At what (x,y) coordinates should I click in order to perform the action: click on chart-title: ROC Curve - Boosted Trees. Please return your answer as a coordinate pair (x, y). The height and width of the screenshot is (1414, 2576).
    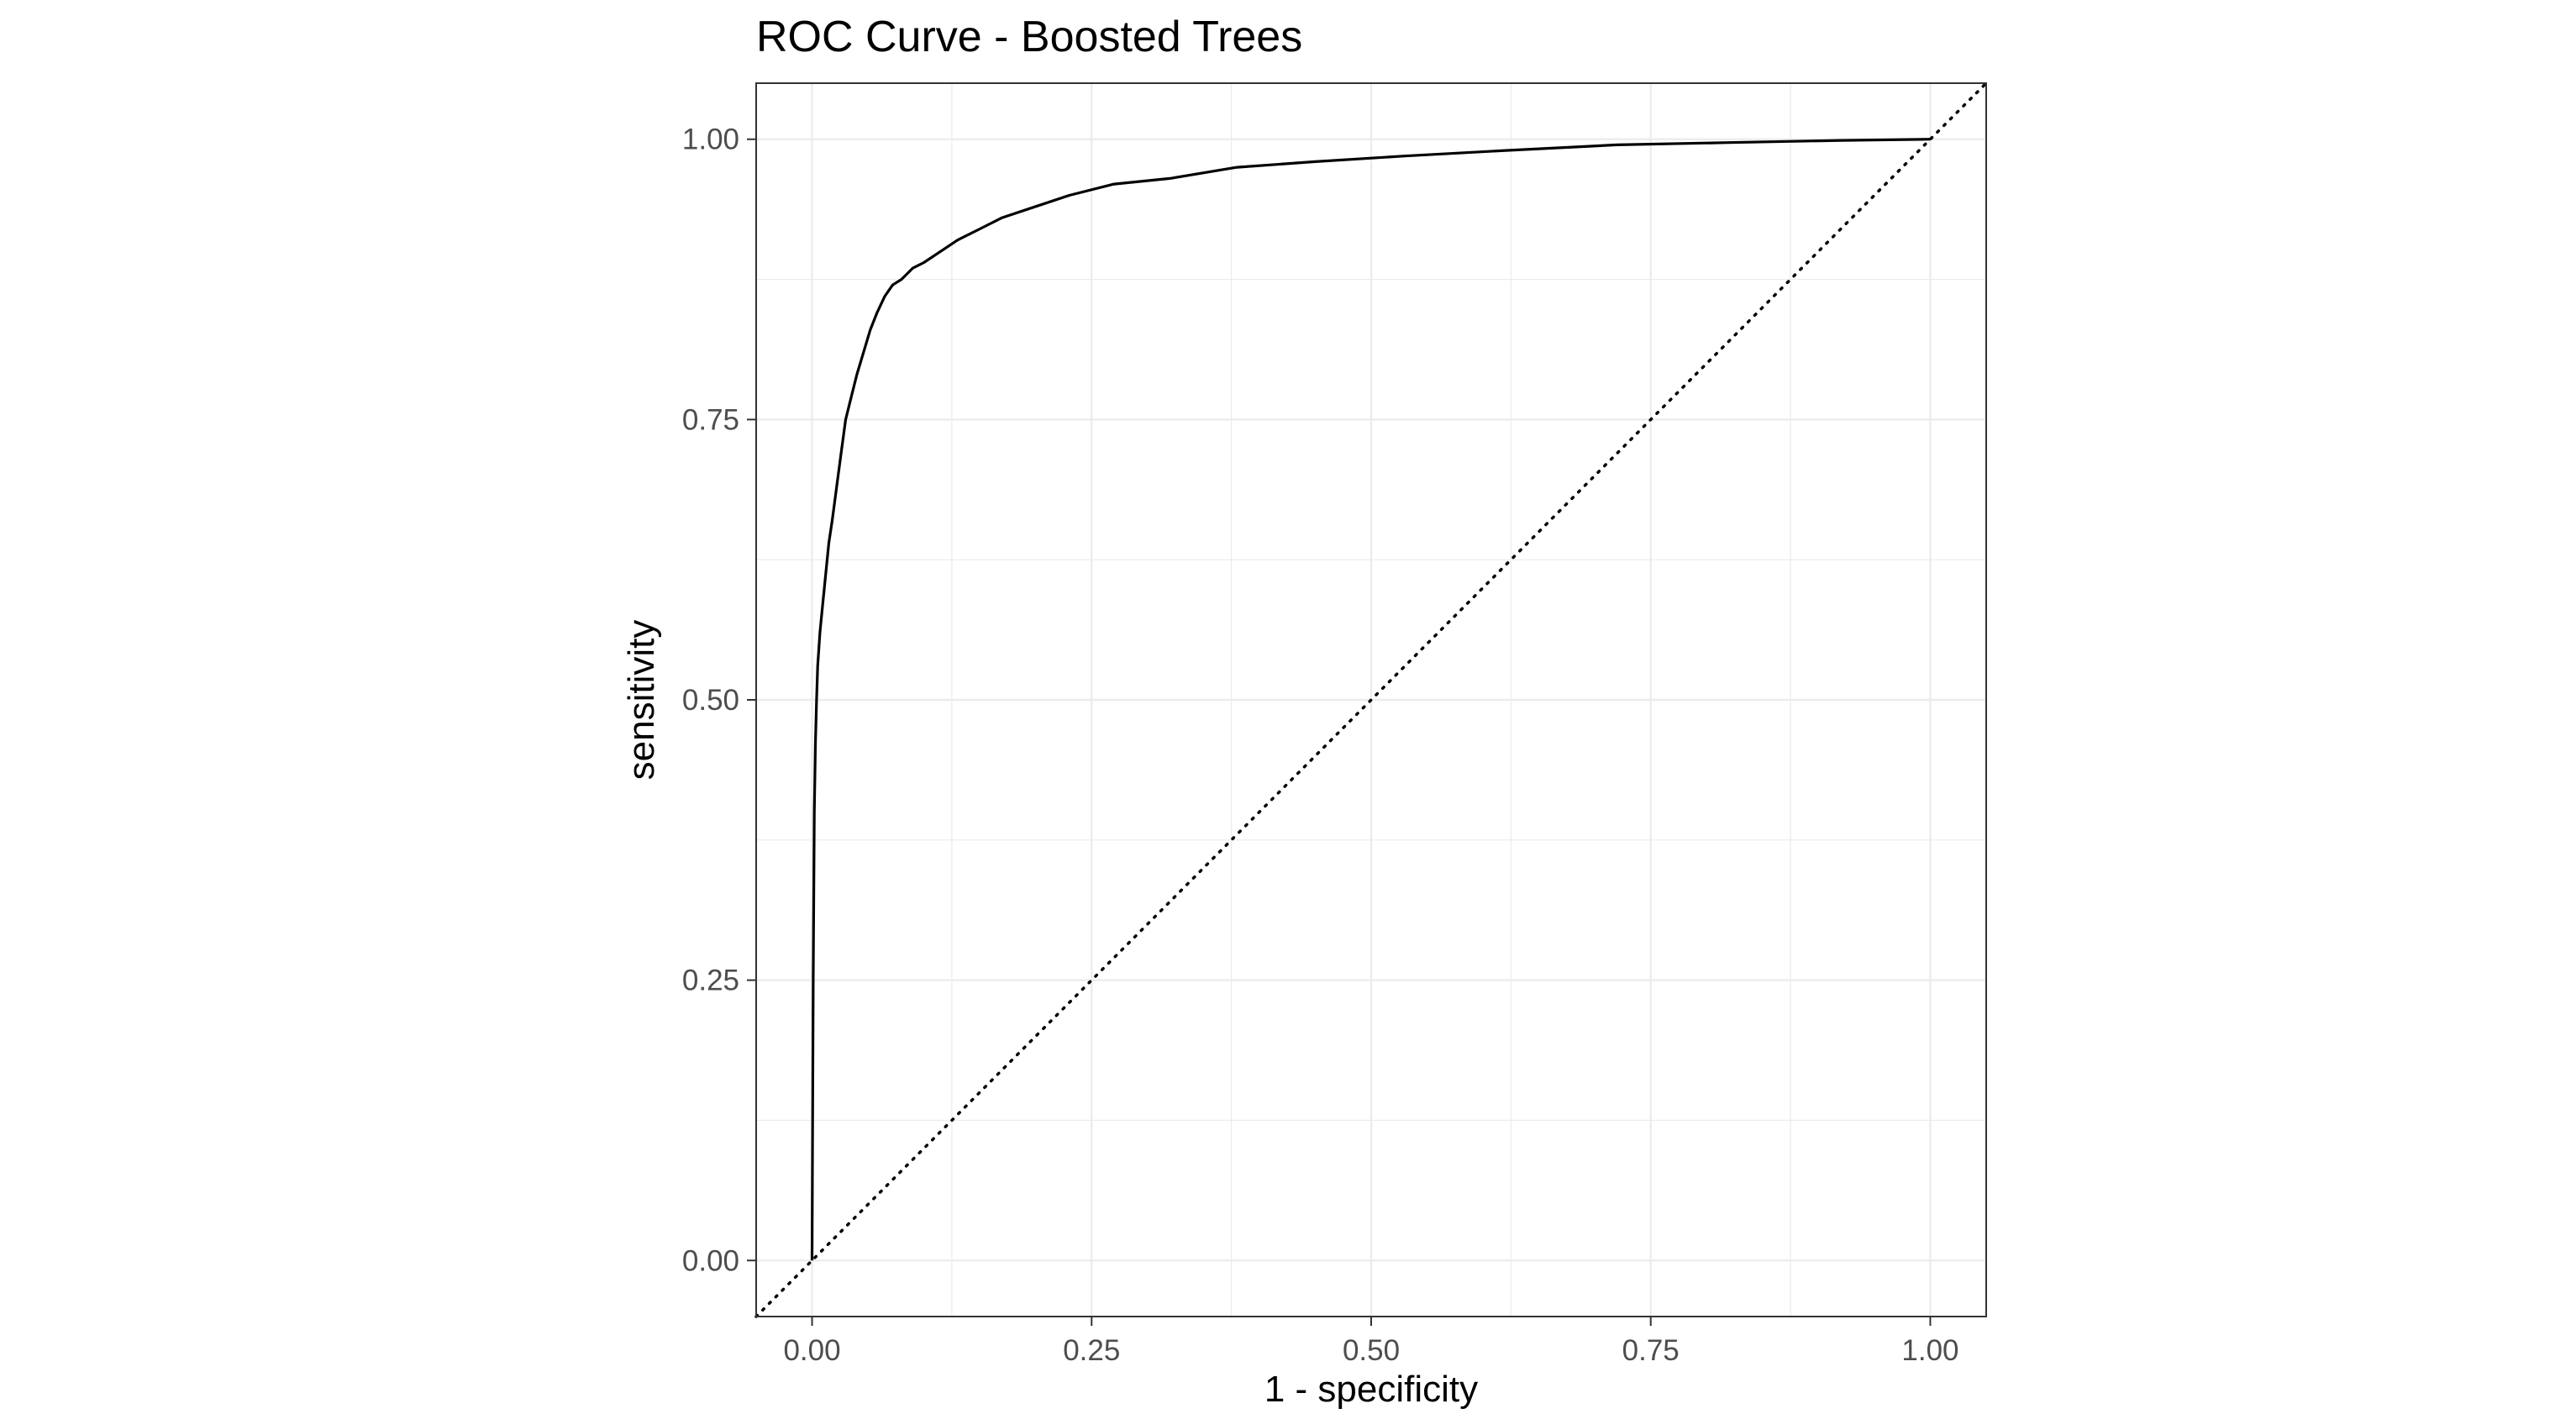
    Looking at the image, I should click on (1029, 37).